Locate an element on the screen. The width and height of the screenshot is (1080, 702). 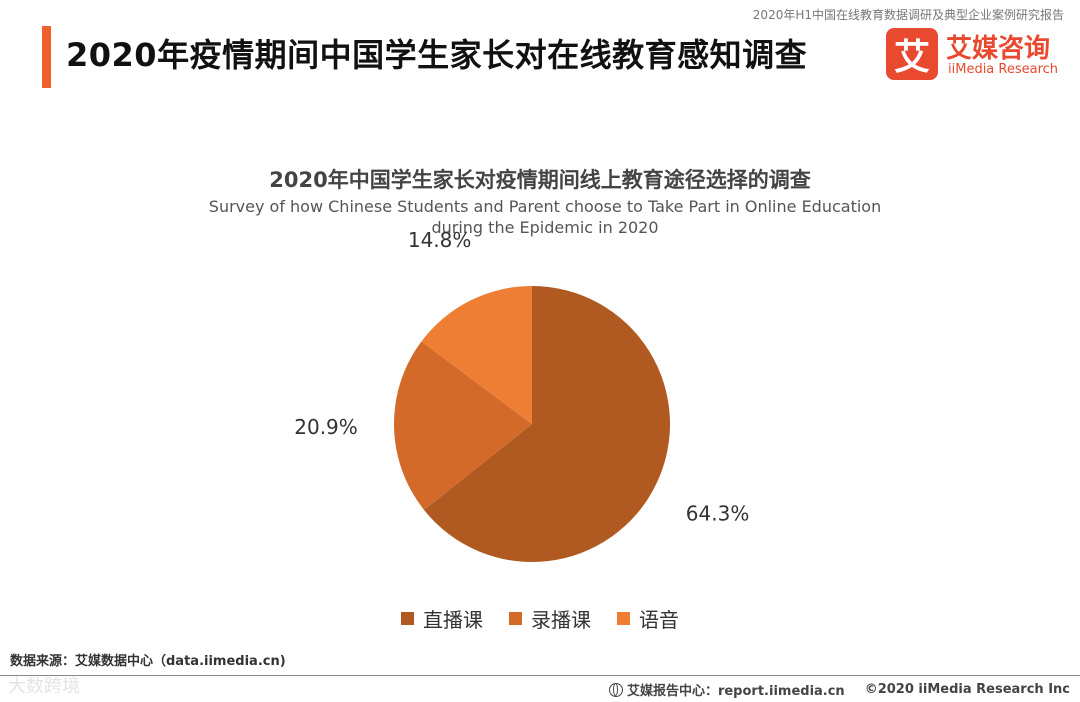
legend-label-2: 录播课 is located at coordinates (561, 620).